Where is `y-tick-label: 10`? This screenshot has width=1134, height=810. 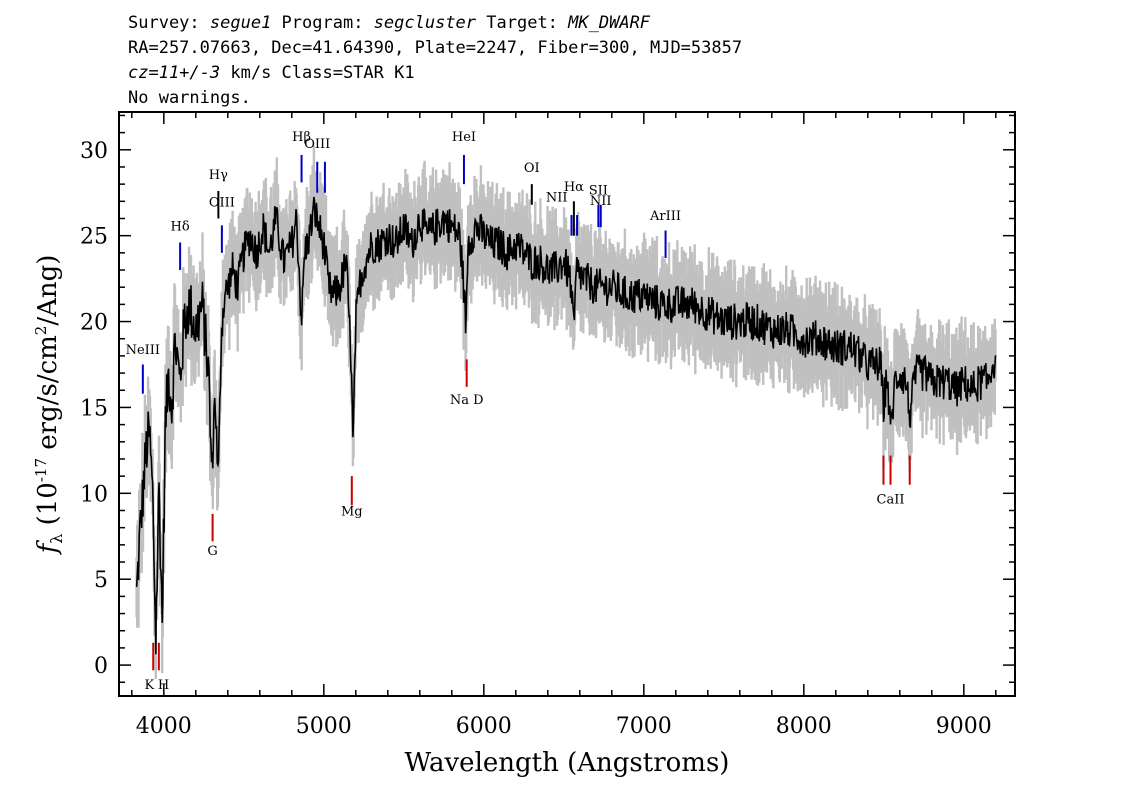
y-tick-label: 10 is located at coordinates (94, 494).